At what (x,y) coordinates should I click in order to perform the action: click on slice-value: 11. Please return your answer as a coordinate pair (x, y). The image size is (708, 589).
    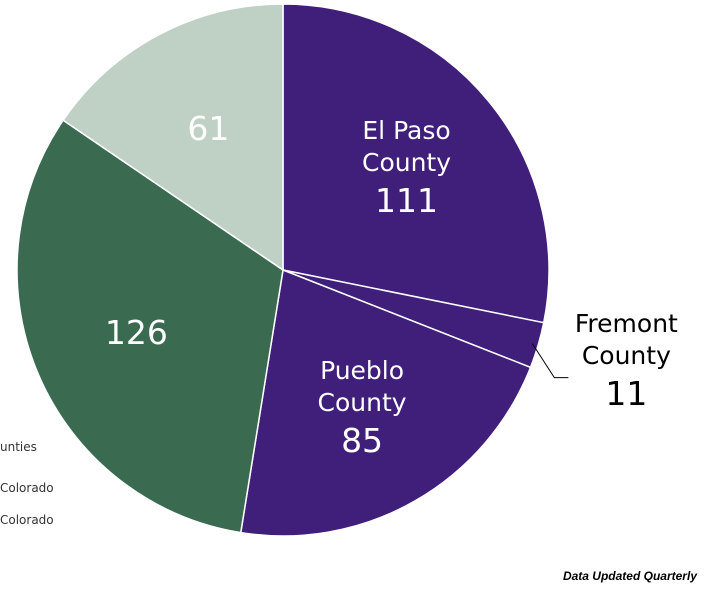
    Looking at the image, I should click on (626, 393).